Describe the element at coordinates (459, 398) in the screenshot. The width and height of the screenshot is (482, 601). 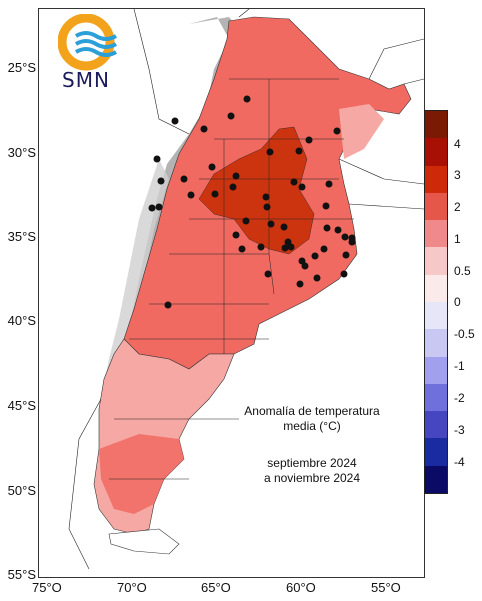
I see `legend-label: -2` at that location.